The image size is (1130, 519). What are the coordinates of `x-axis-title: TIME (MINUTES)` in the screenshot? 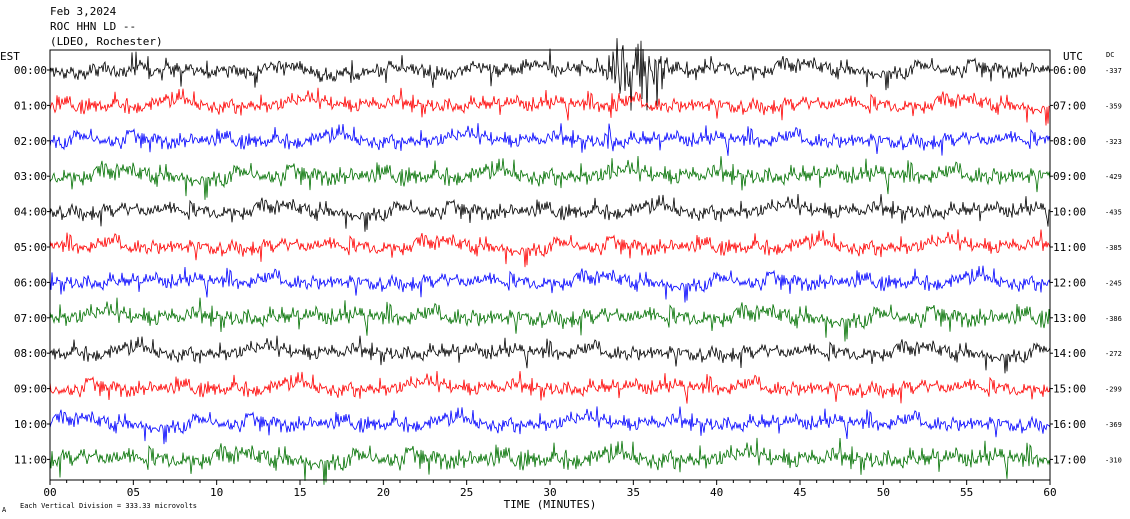 It's located at (550, 504).